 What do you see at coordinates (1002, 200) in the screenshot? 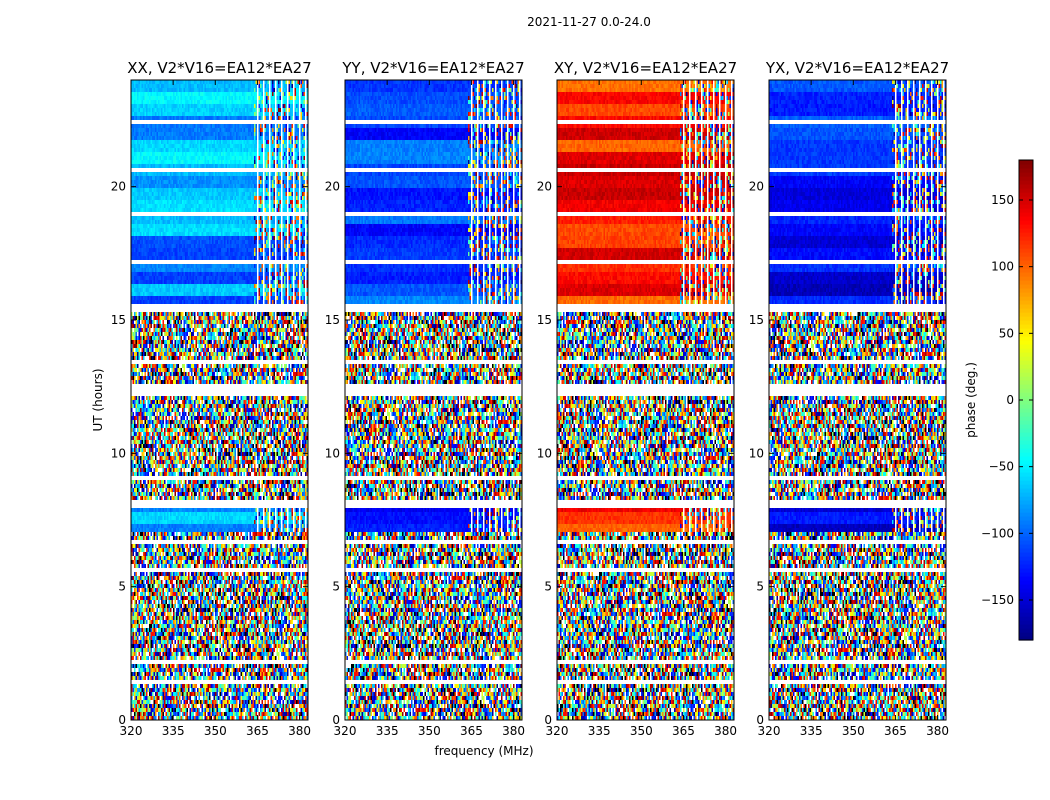
I see `colorbar-tick-label: 150` at bounding box center [1002, 200].